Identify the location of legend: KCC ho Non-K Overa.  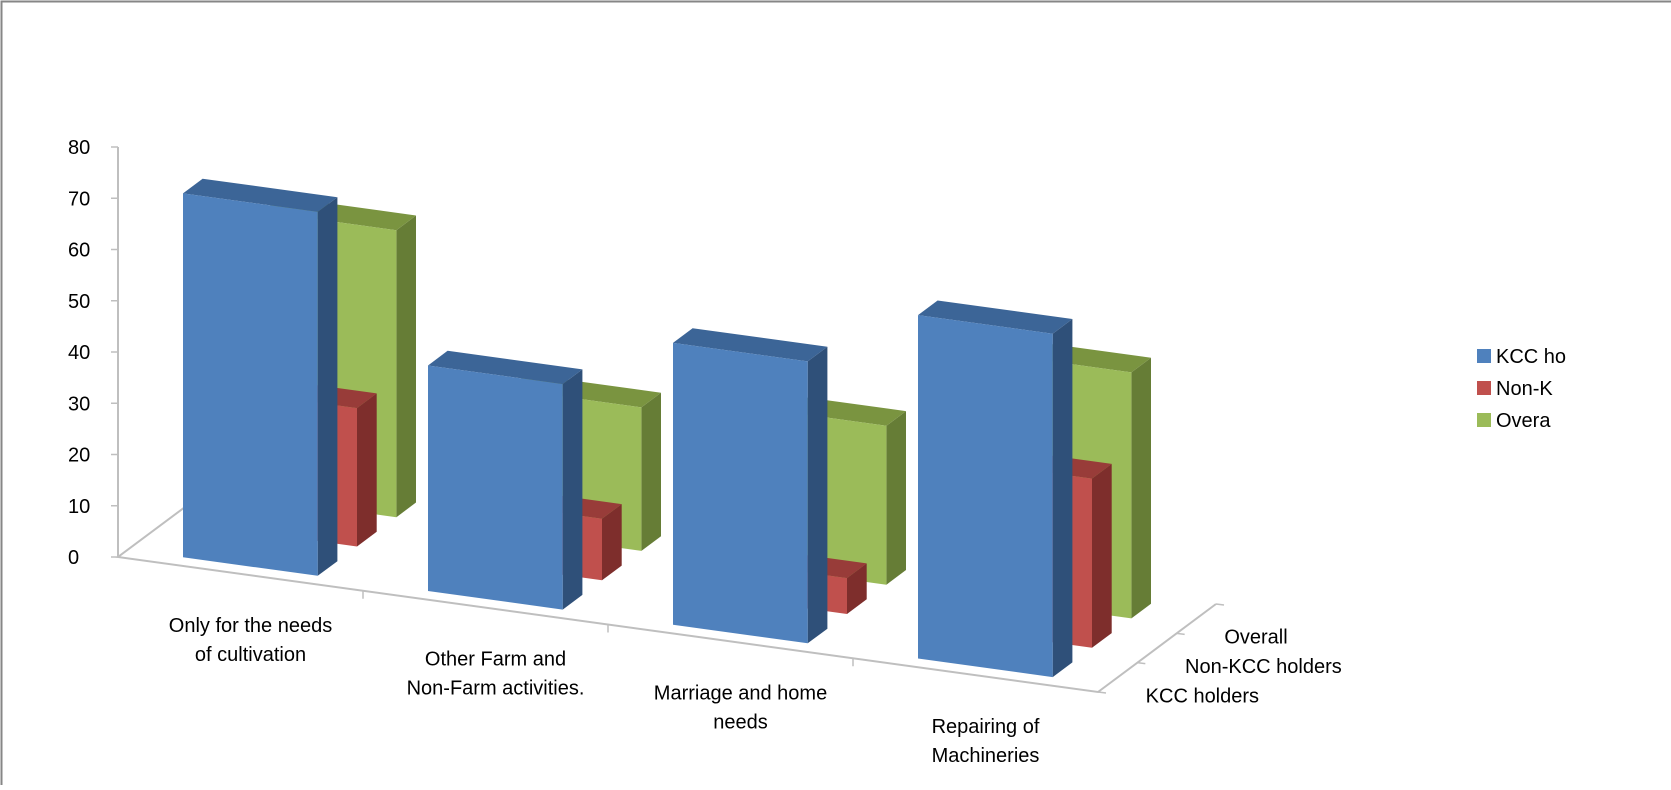
(1521, 389).